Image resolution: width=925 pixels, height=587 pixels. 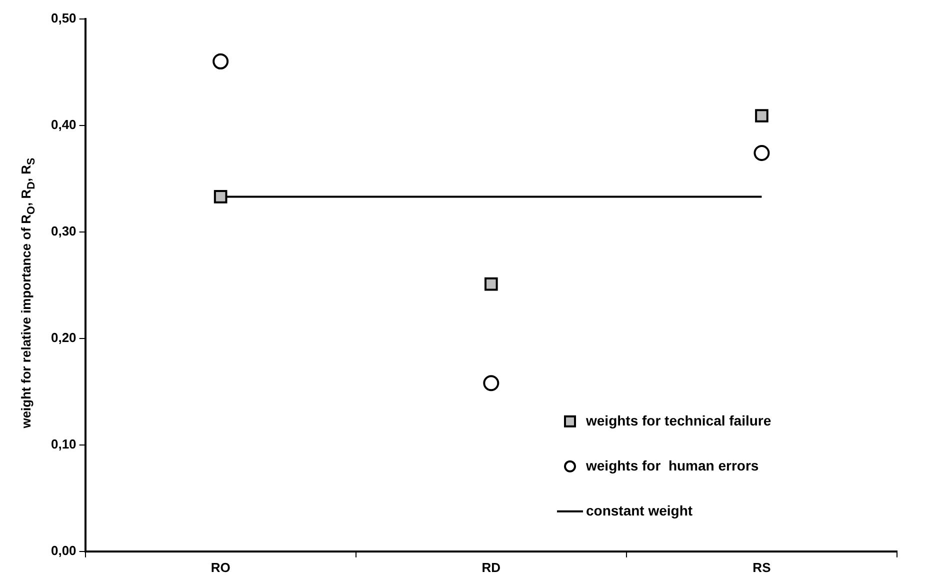 I want to click on x-tick-label: RS, so click(x=762, y=567).